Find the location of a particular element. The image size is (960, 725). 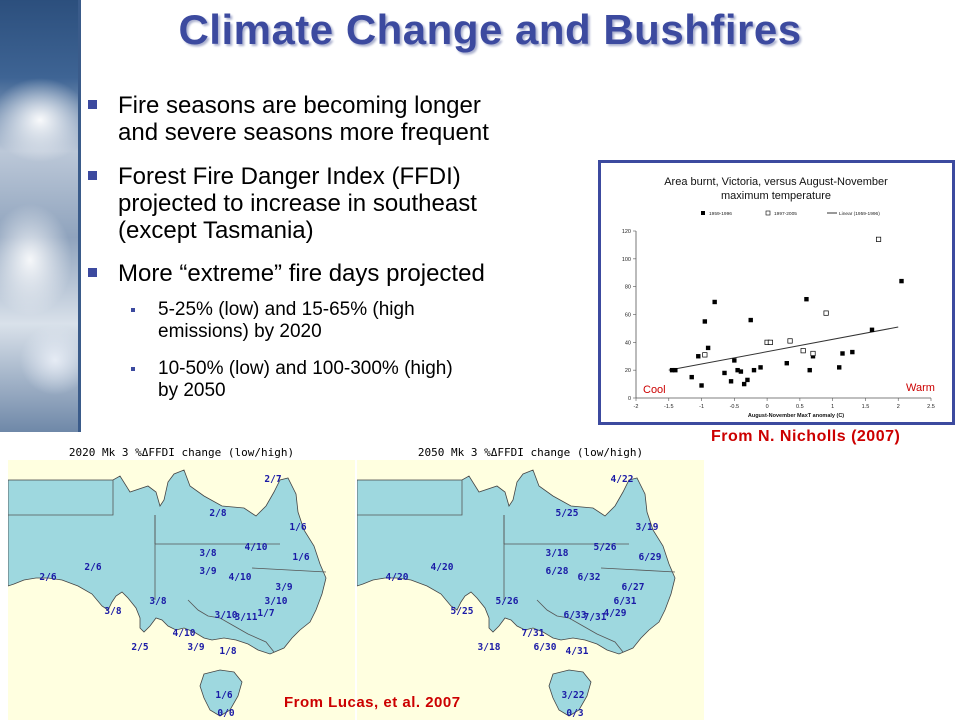

bullet-text-line: (except Tasmania) is located at coordinates (216, 230).